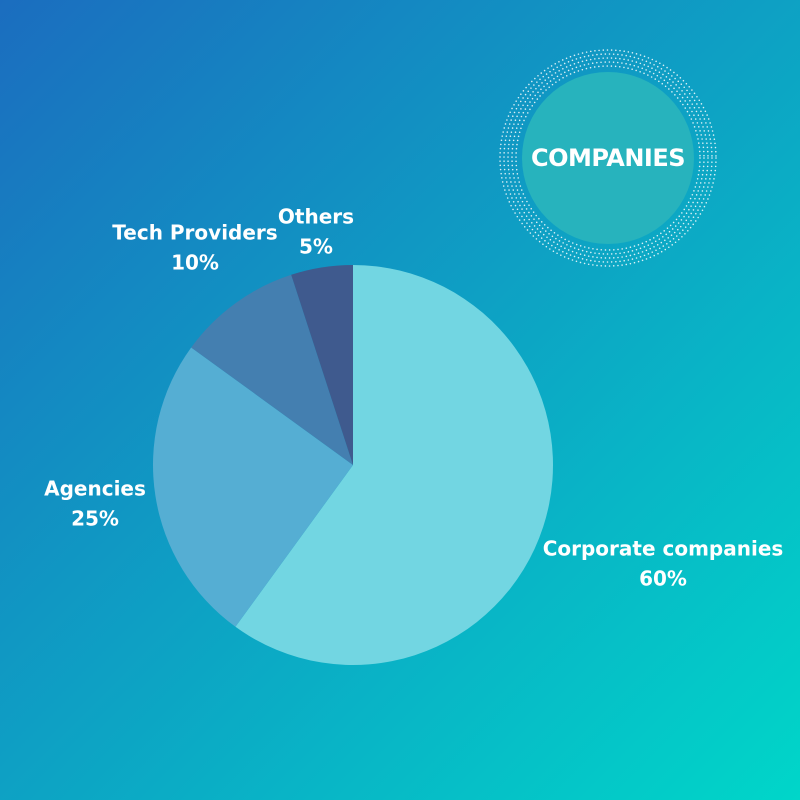 This screenshot has height=800, width=800. Describe the element at coordinates (316, 247) in the screenshot. I see `slice-value-label: 5%` at that location.